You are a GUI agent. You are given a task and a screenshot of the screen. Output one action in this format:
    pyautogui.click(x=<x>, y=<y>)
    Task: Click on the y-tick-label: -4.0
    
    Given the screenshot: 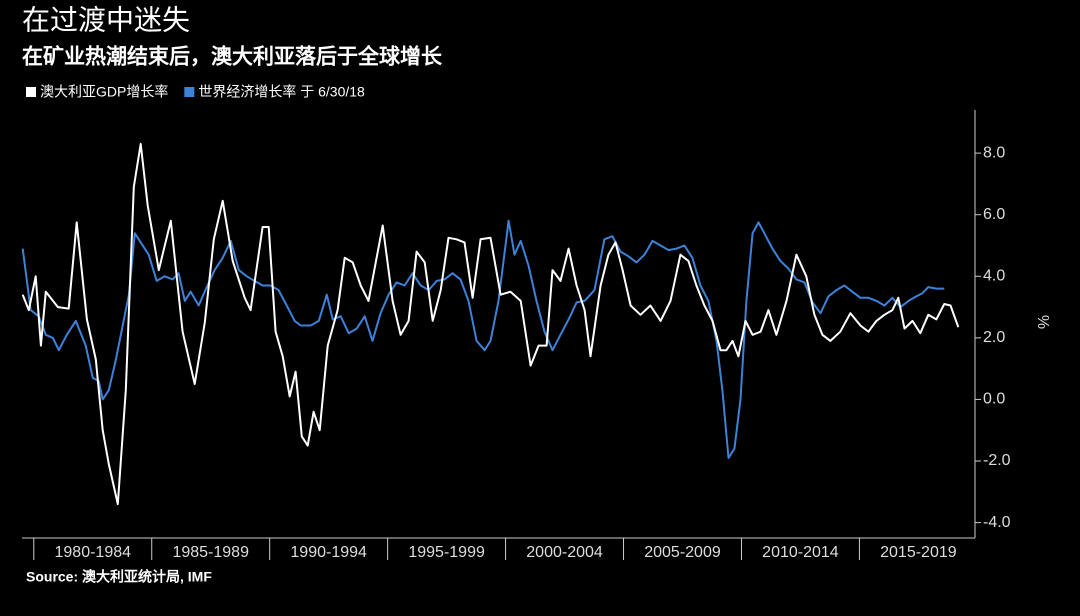 What is the action you would take?
    pyautogui.click(x=997, y=522)
    